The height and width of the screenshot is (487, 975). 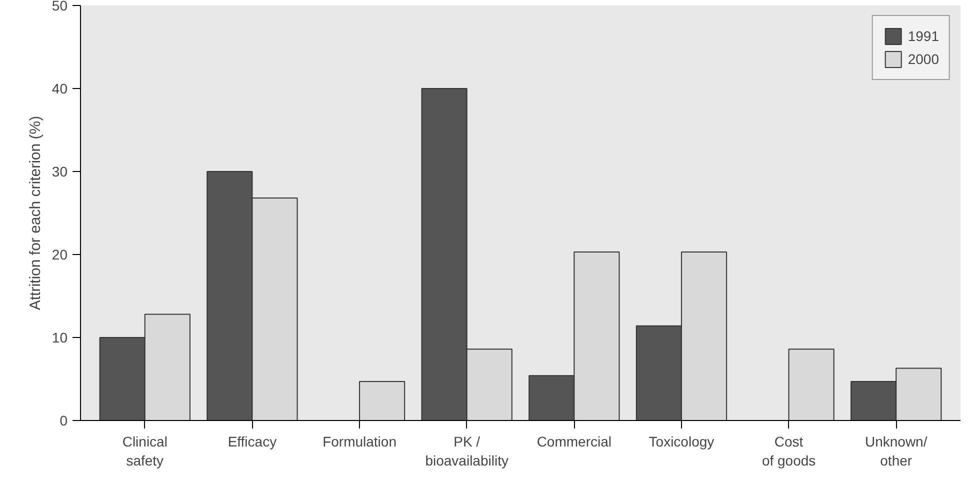 I want to click on x-tick-label: Efficacy, so click(x=252, y=442).